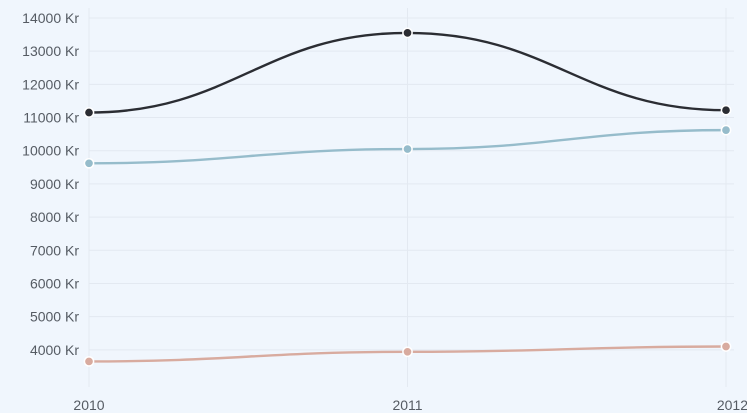 The height and width of the screenshot is (413, 747). What do you see at coordinates (88, 405) in the screenshot?
I see `x-tick-label: 2010` at bounding box center [88, 405].